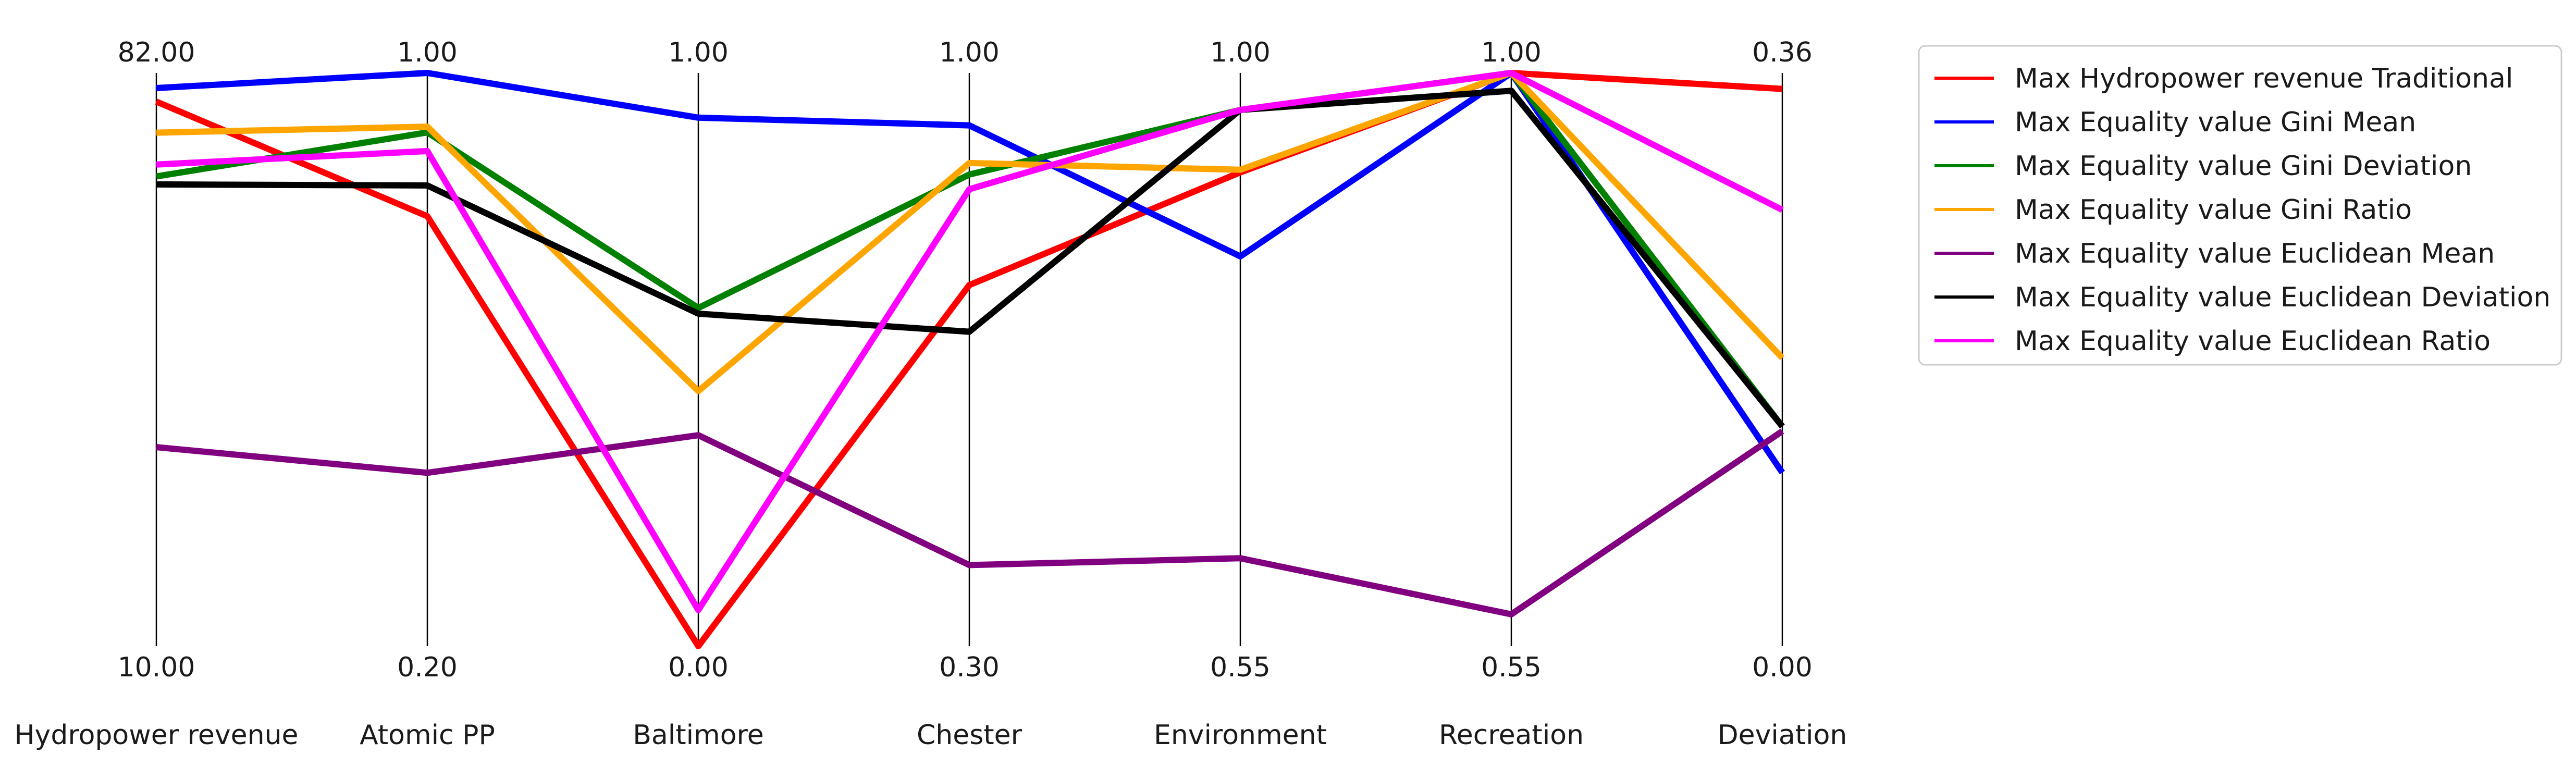  What do you see at coordinates (969, 667) in the screenshot?
I see `axis-min-label: 0.30` at bounding box center [969, 667].